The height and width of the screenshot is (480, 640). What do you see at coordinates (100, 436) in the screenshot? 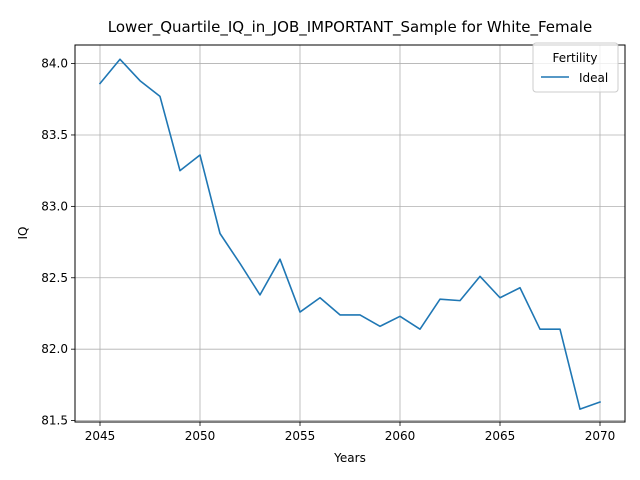
I see `x-tick-label: 2045` at bounding box center [100, 436].